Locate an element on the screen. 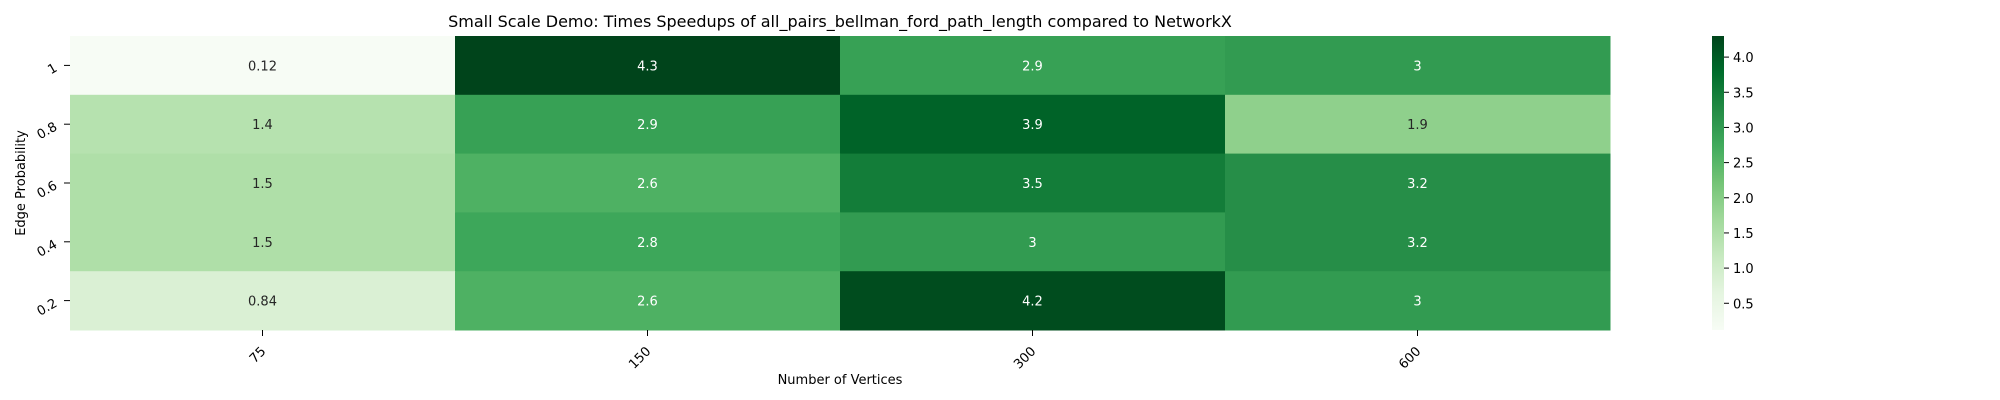 The height and width of the screenshot is (400, 2000). cell-value-label: 2.8 is located at coordinates (647, 243).